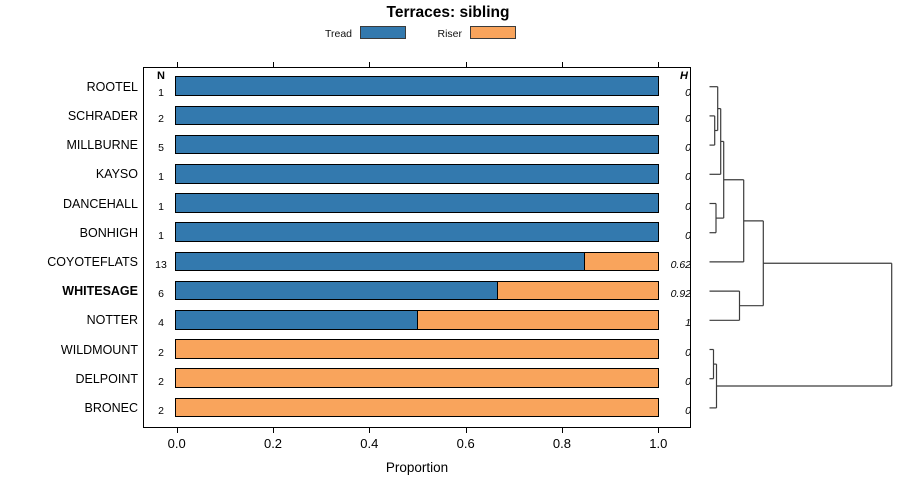 The image size is (900, 500). What do you see at coordinates (680, 264) in the screenshot?
I see `h-value: 0.62` at bounding box center [680, 264].